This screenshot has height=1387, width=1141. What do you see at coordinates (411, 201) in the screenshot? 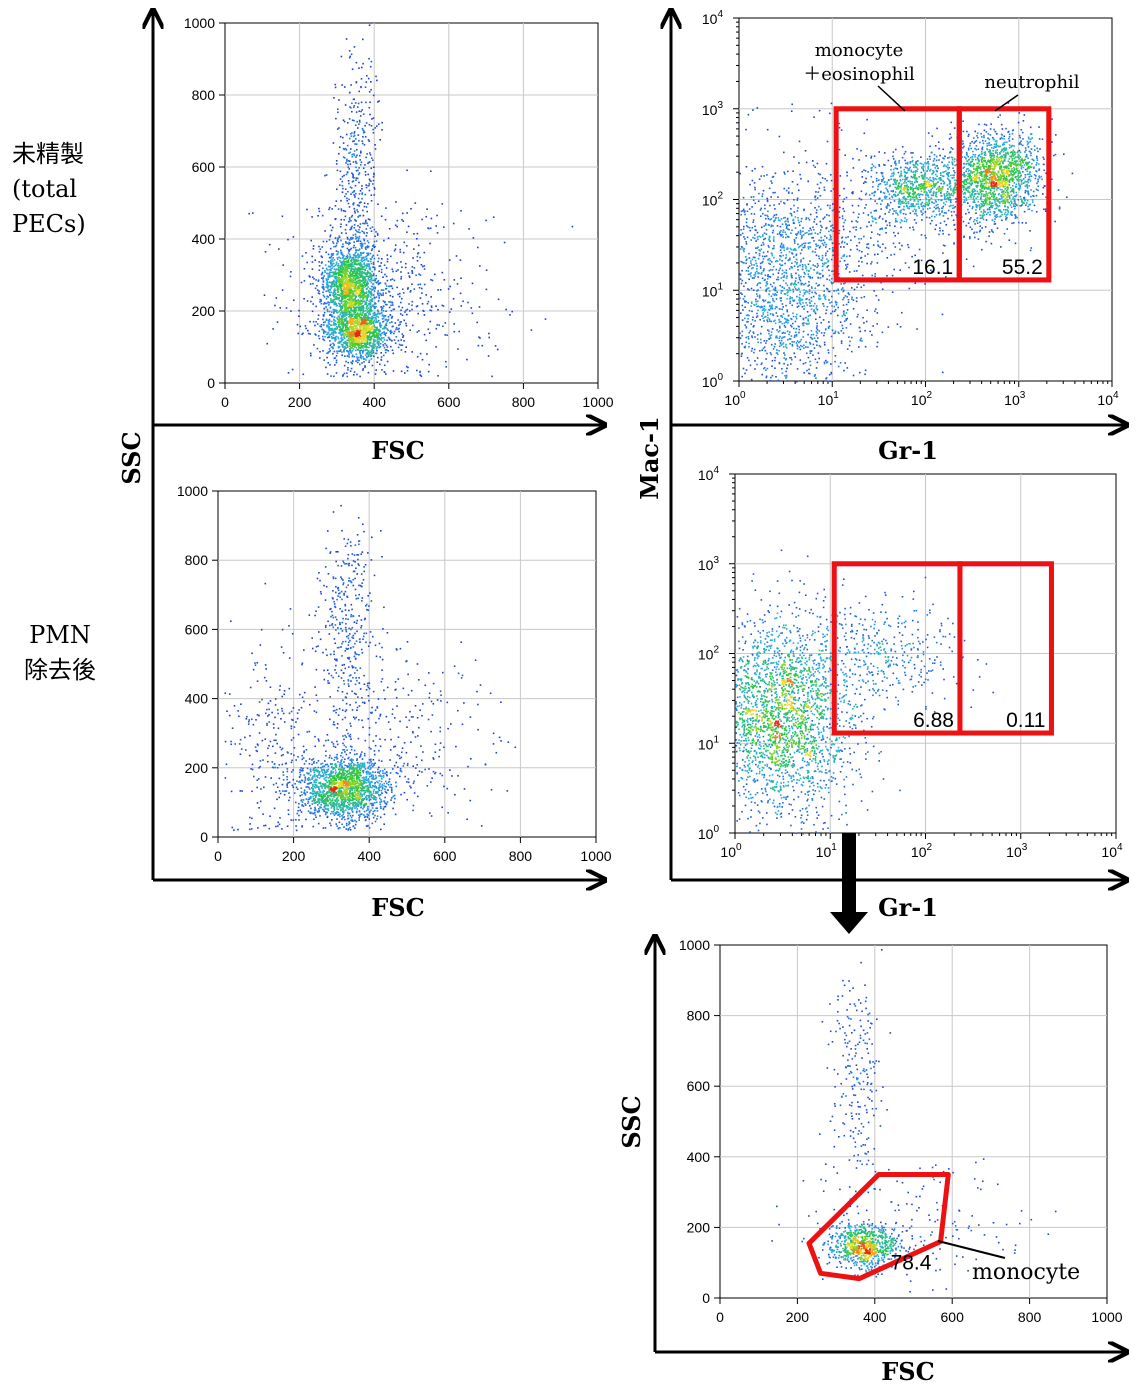
I see `data-points` at bounding box center [411, 201].